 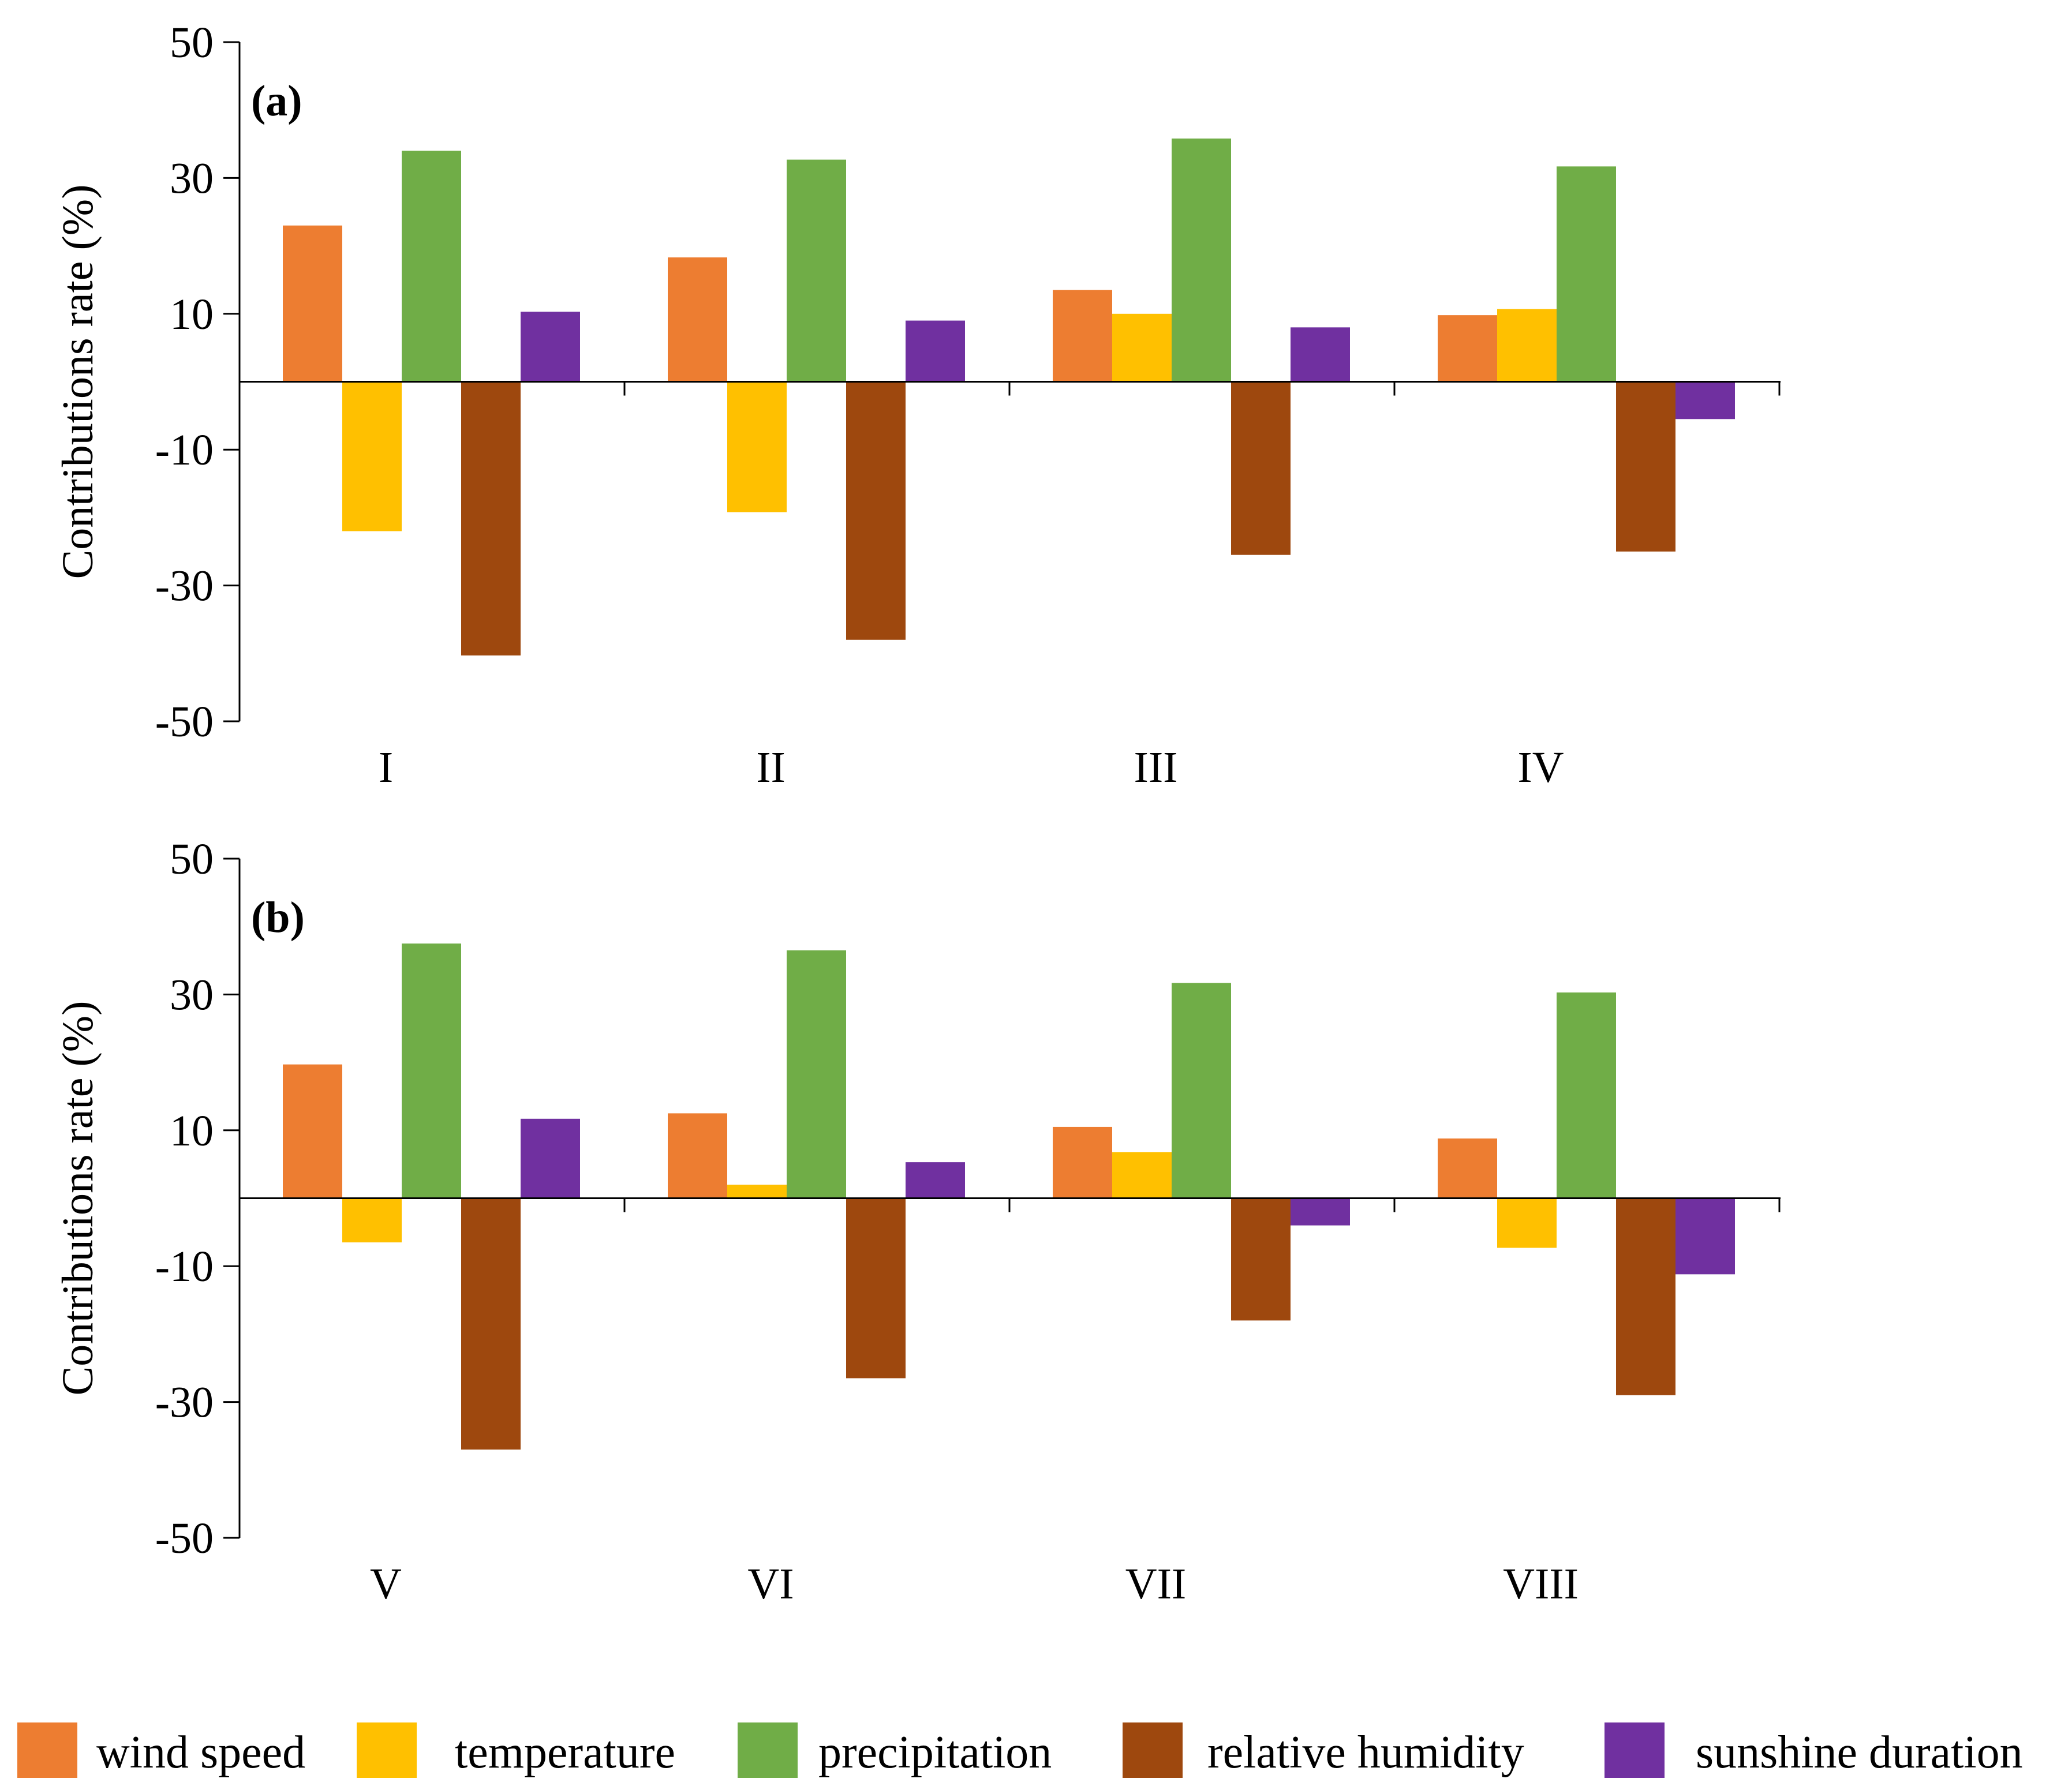 What do you see at coordinates (771, 767) in the screenshot?
I see `category-label-ii: II` at bounding box center [771, 767].